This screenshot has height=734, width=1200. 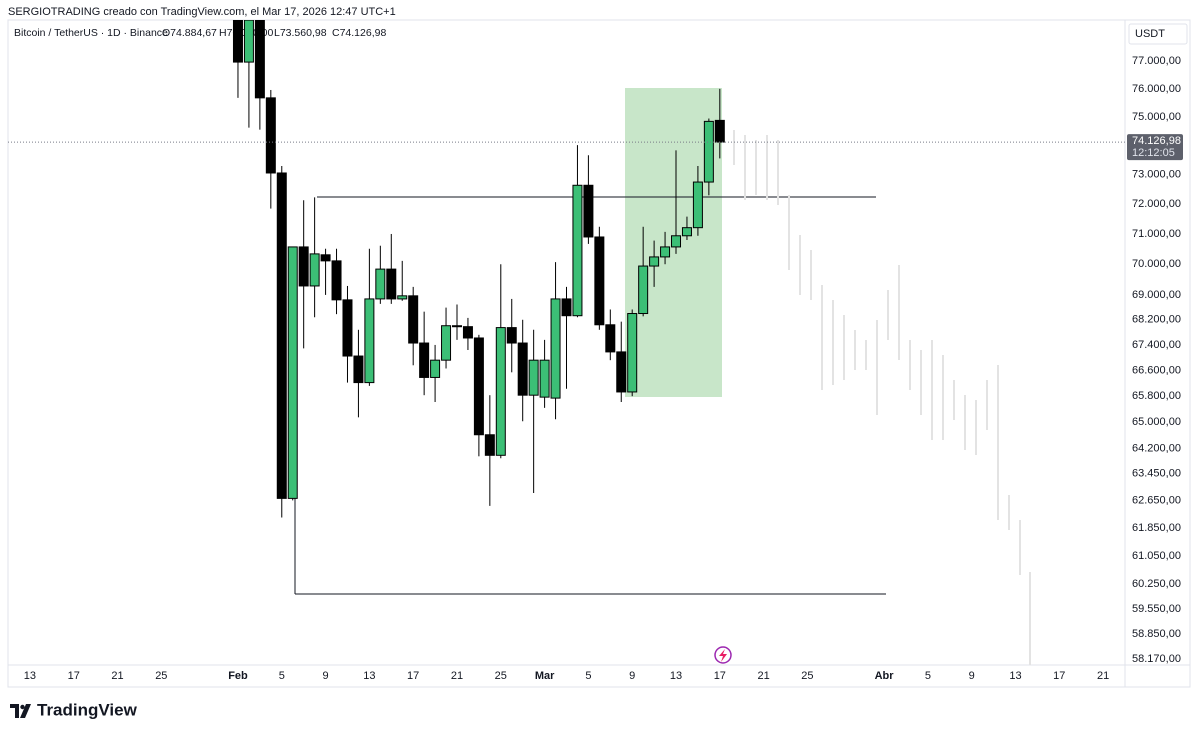 I want to click on ohlc-open: O74.884,67, so click(x=189, y=33).